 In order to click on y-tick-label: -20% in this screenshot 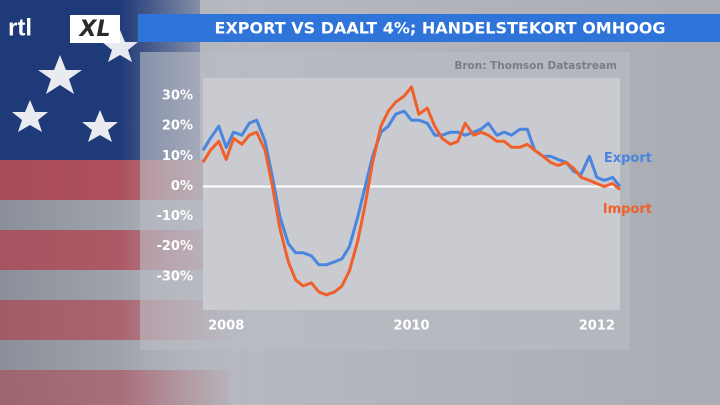, I will do `click(174, 246)`.